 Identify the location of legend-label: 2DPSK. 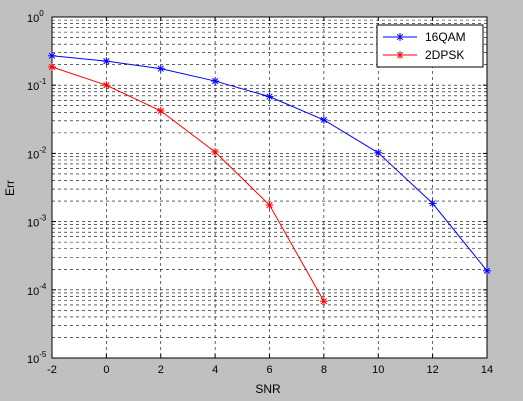
(444, 55).